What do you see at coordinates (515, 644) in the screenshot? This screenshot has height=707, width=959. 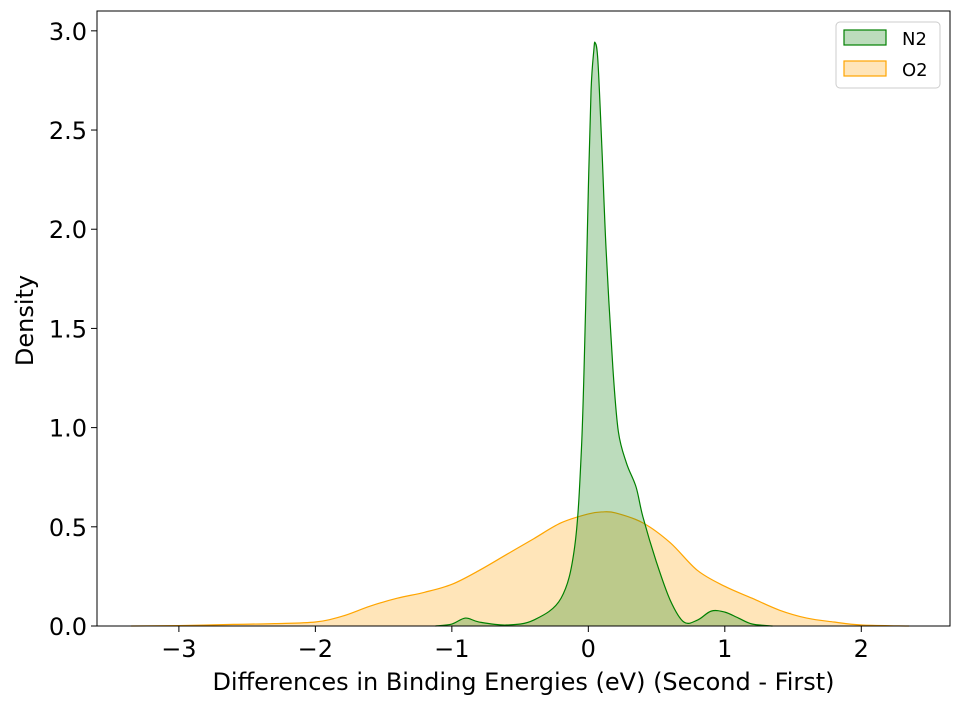 I see `x-axis: −3 −2 −1 0 1 2` at bounding box center [515, 644].